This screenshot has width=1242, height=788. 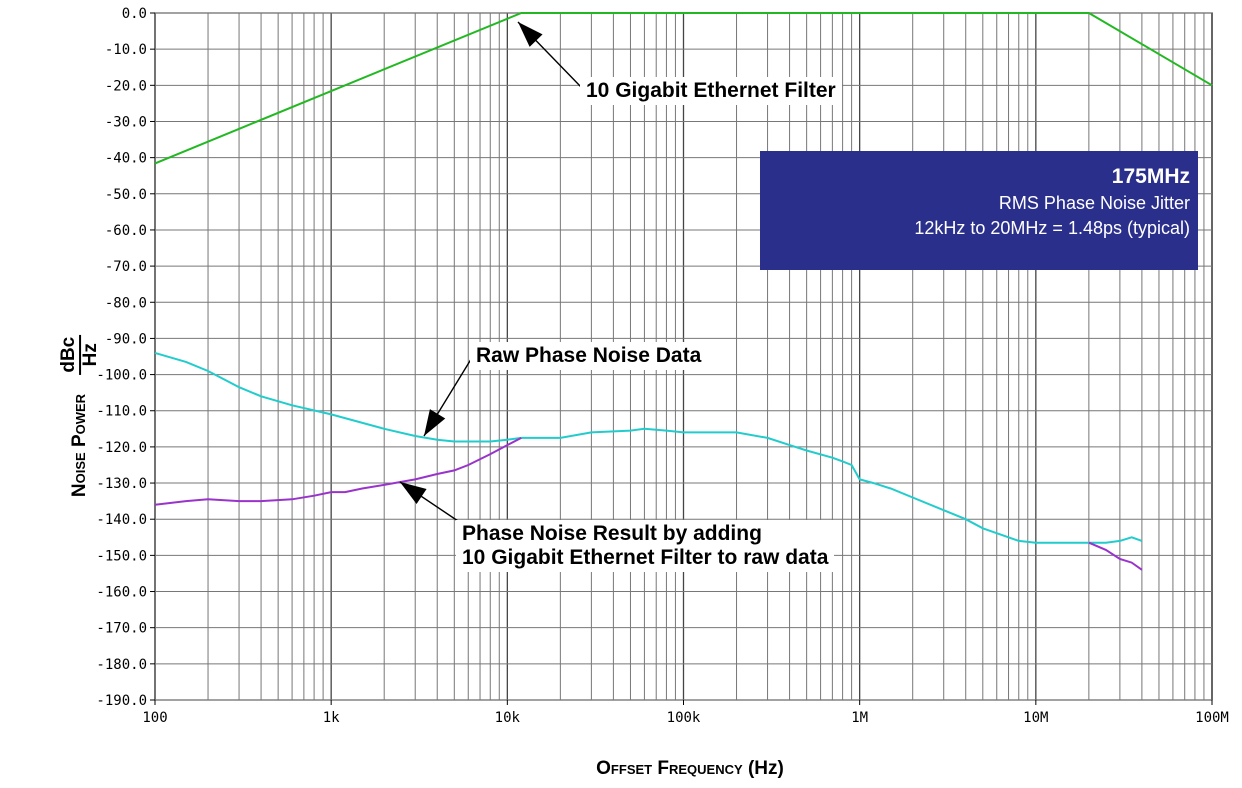 I want to click on x-axis-label: Offset Frequency (Hz), so click(x=690, y=769).